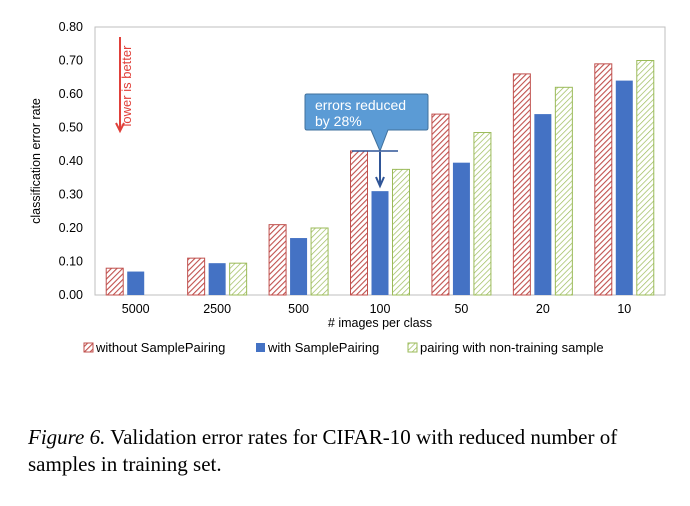 The image size is (690, 506). I want to click on y-tick-label: 0.60, so click(71, 94).